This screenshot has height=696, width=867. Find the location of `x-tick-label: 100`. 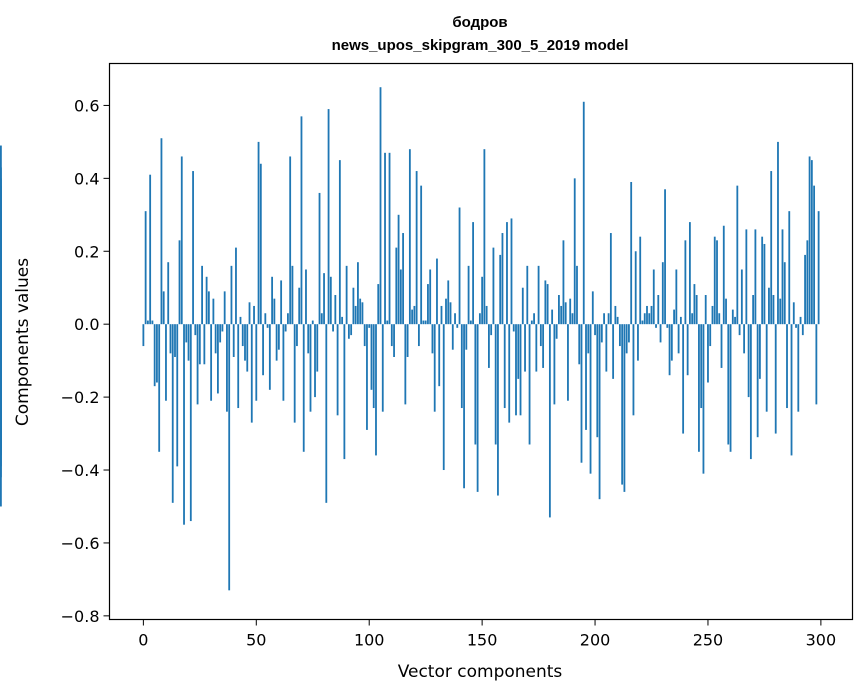

x-tick-label: 100 is located at coordinates (369, 640).